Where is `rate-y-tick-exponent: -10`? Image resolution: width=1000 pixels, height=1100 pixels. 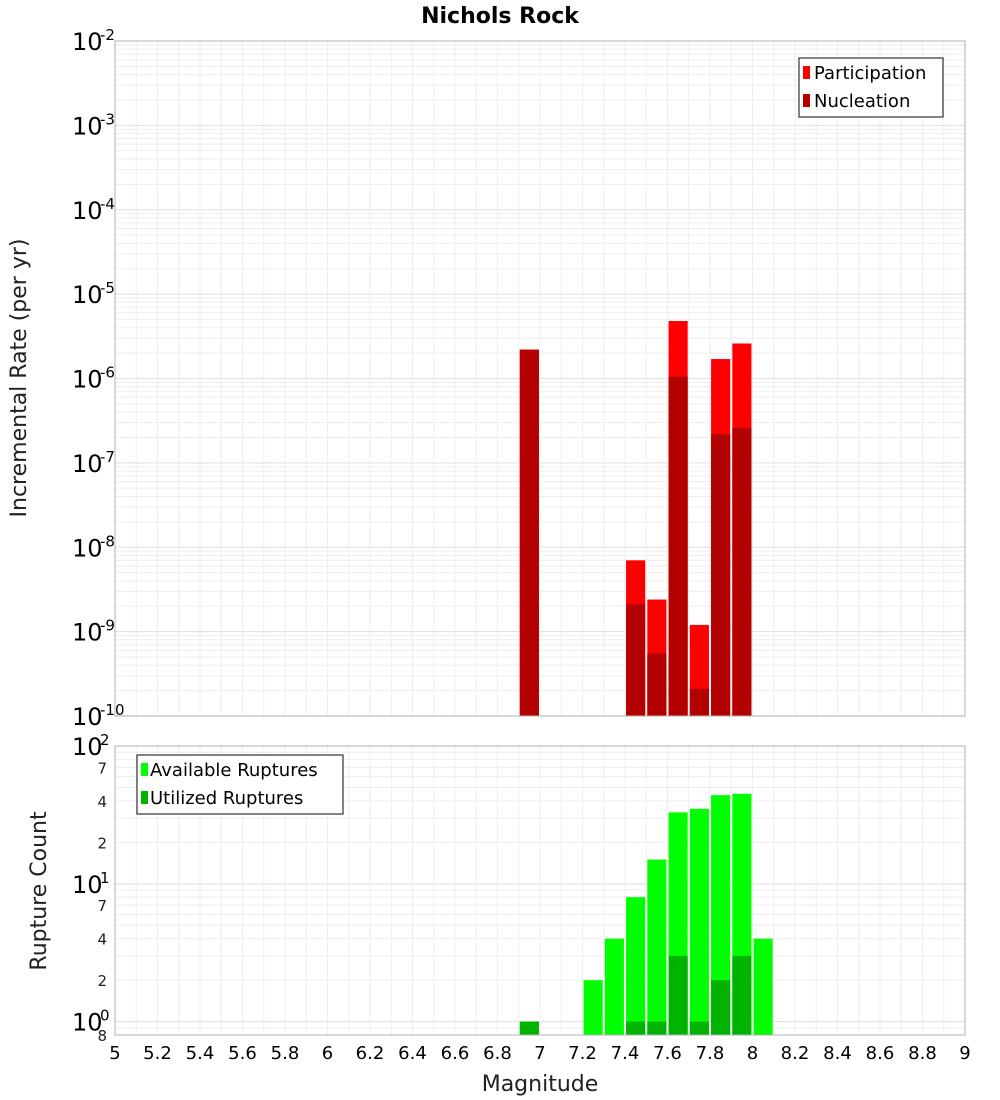
rate-y-tick-exponent: -10 is located at coordinates (112, 710).